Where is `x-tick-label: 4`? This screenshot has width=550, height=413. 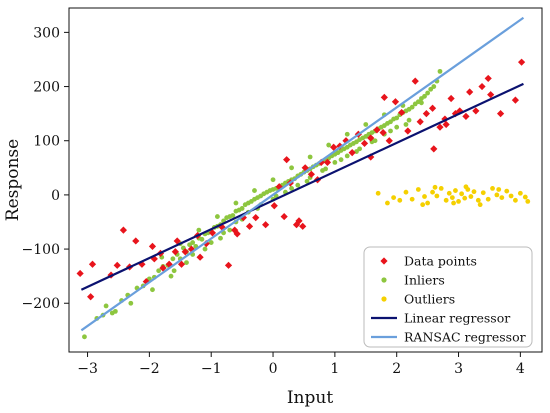
x-tick-label: 4 is located at coordinates (520, 369).